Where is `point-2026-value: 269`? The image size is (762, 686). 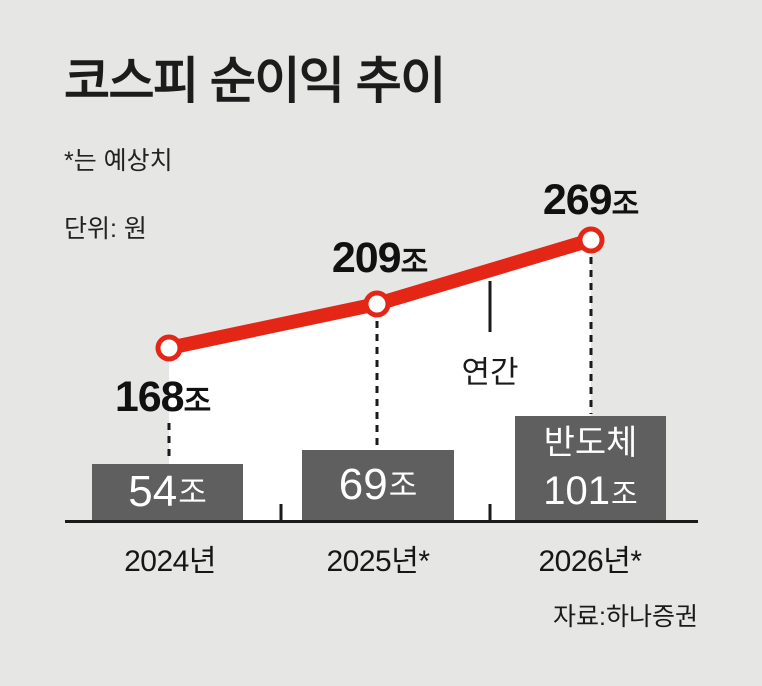
point-2026-value: 269 is located at coordinates (577, 200).